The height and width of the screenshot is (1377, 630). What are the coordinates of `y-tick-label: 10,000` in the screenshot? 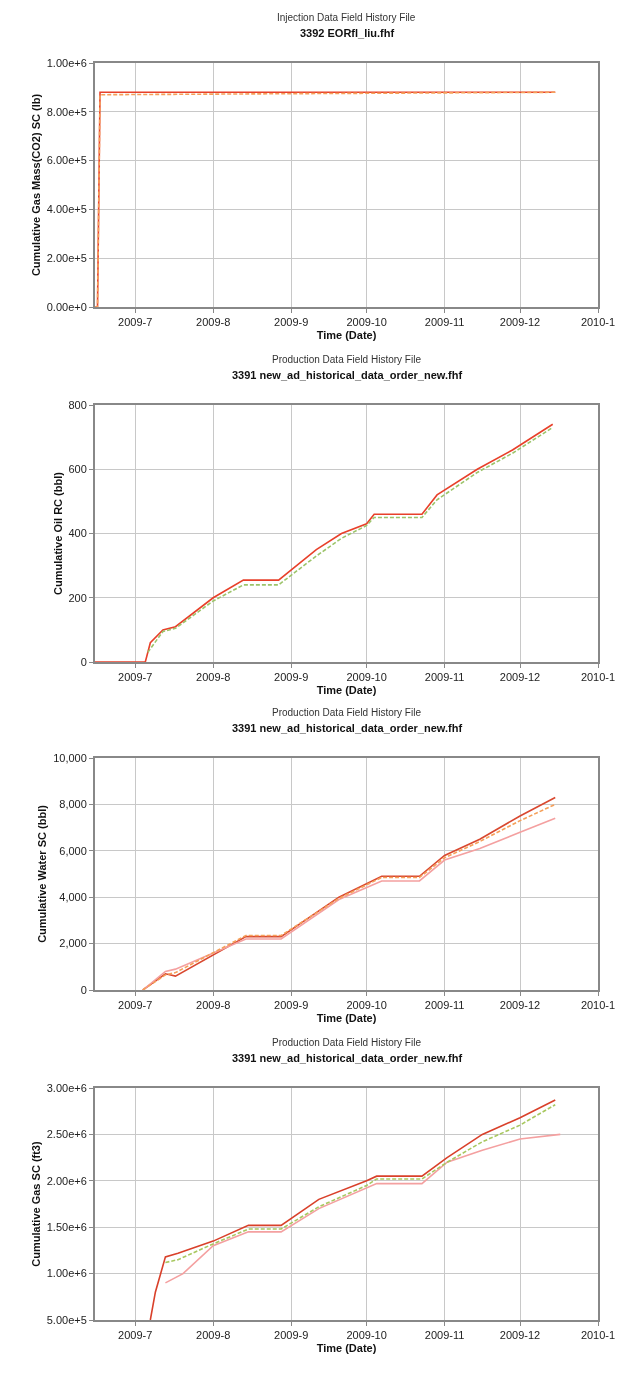 It's located at (70, 757).